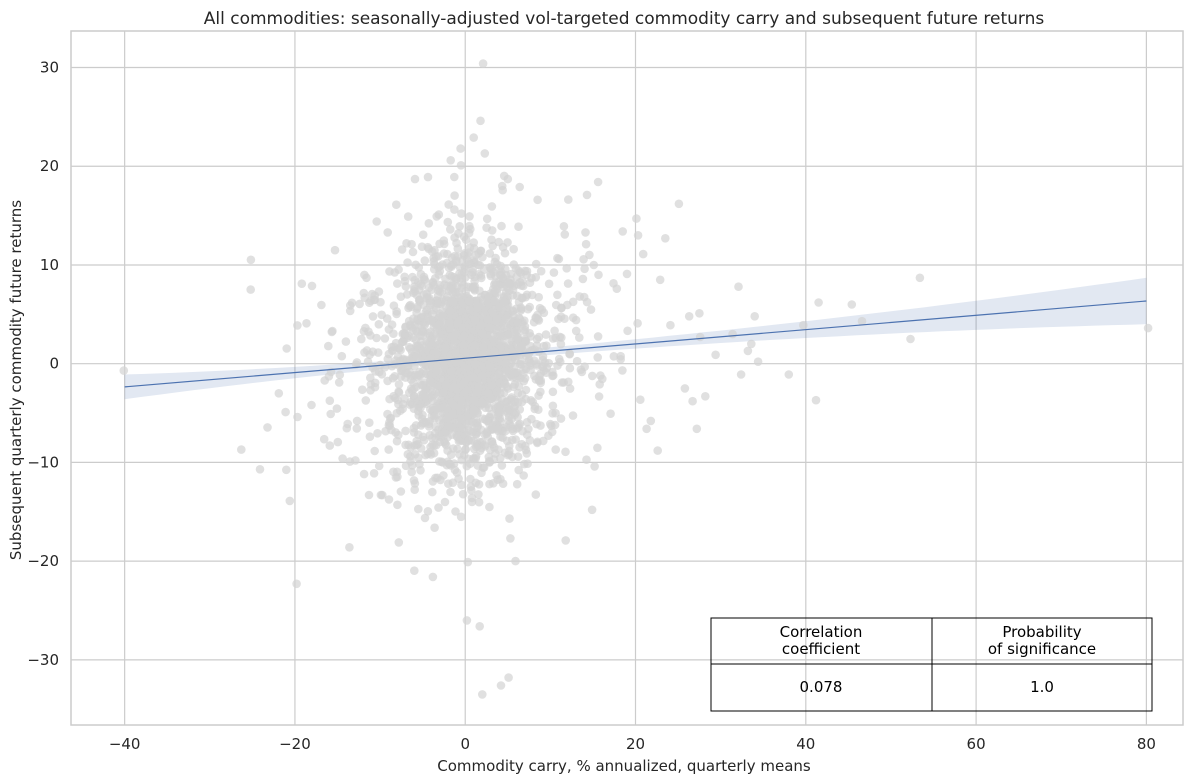 The height and width of the screenshot is (784, 1184). What do you see at coordinates (125, 744) in the screenshot?
I see `x-tick-label: −40` at bounding box center [125, 744].